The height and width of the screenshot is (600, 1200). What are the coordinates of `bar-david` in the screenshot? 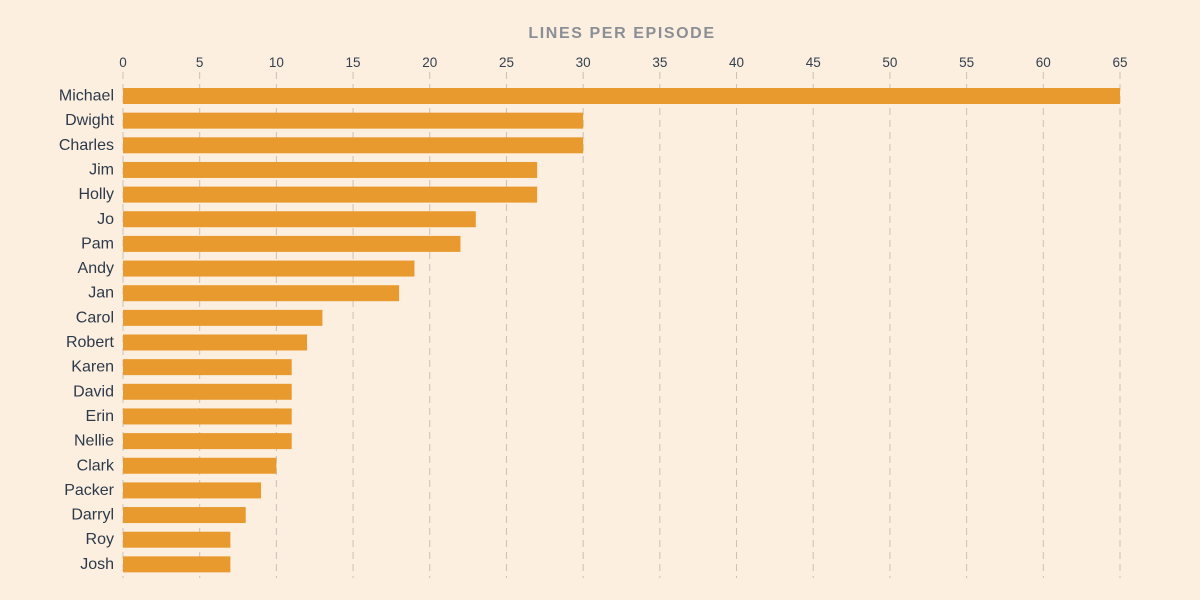 It's located at (207, 391).